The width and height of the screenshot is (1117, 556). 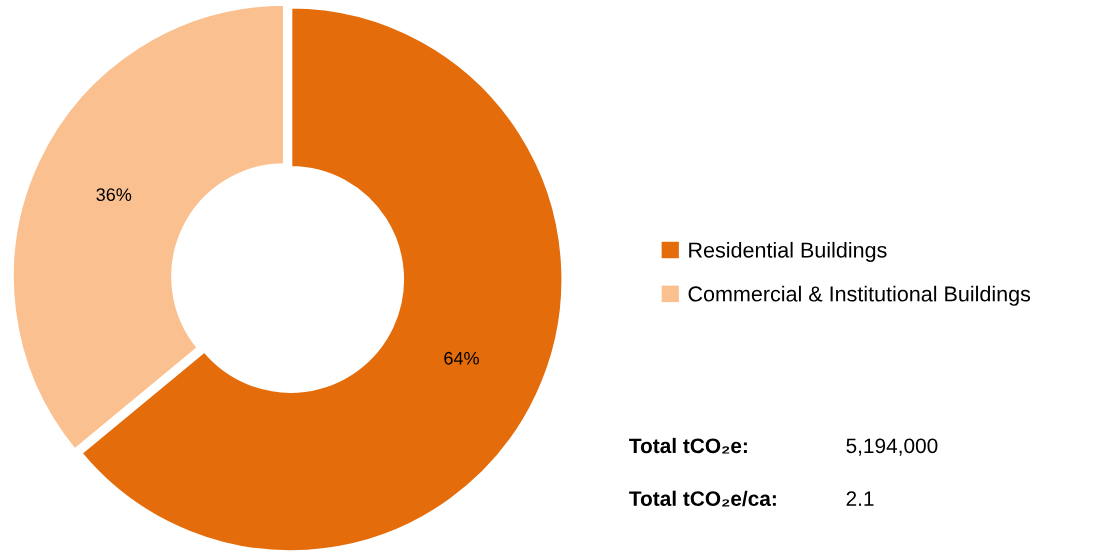 What do you see at coordinates (859, 295) in the screenshot?
I see `legend-label: Commercial & Institutional Buildings` at bounding box center [859, 295].